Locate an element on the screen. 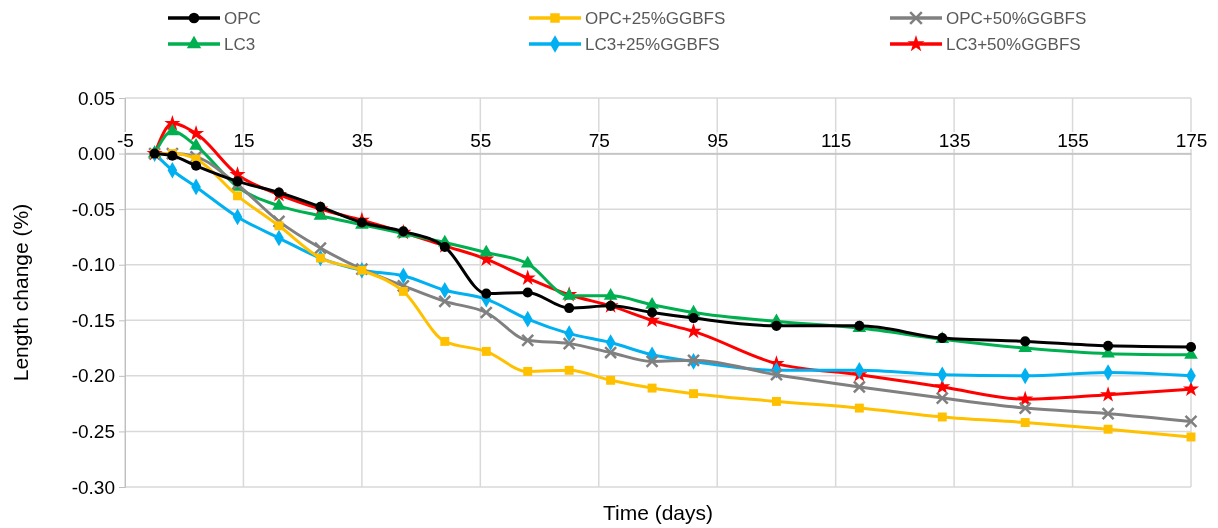 This screenshot has height=528, width=1218. y-axis-title: Length change (%) is located at coordinates (20, 292).